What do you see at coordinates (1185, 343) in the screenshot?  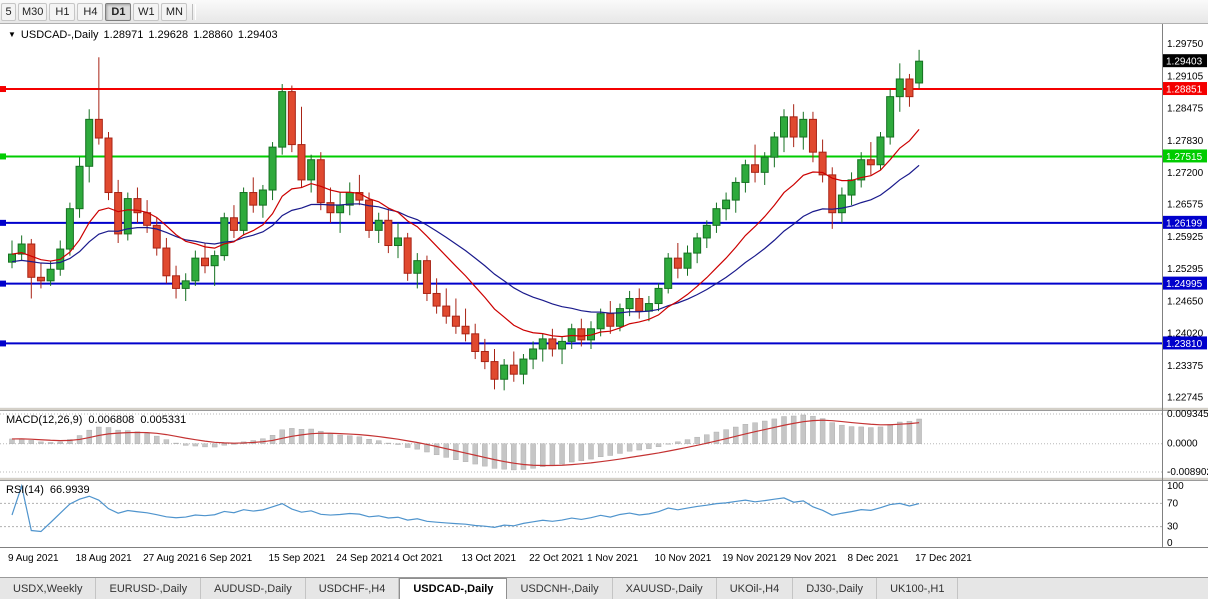 I see `level-price-badge: 1.23810` at bounding box center [1185, 343].